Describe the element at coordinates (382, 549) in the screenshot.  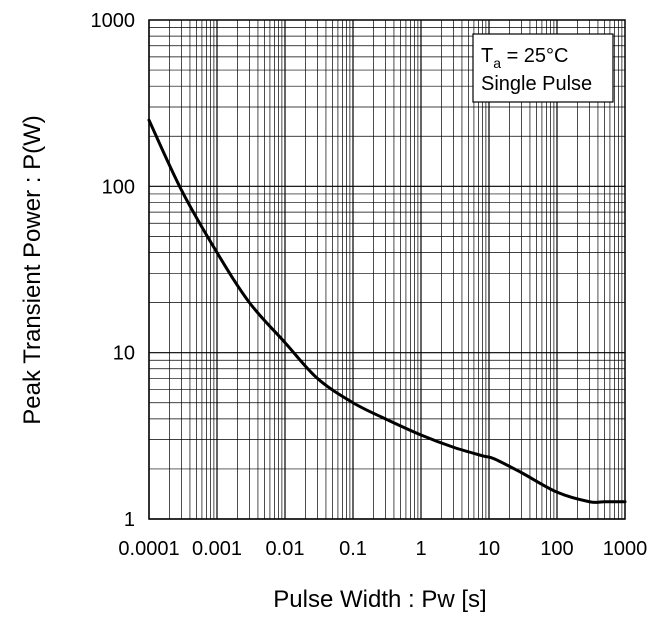
I see `x-tick-labels: 0.0001 0.001 0.01 0.1 1 10 100 1000` at that location.